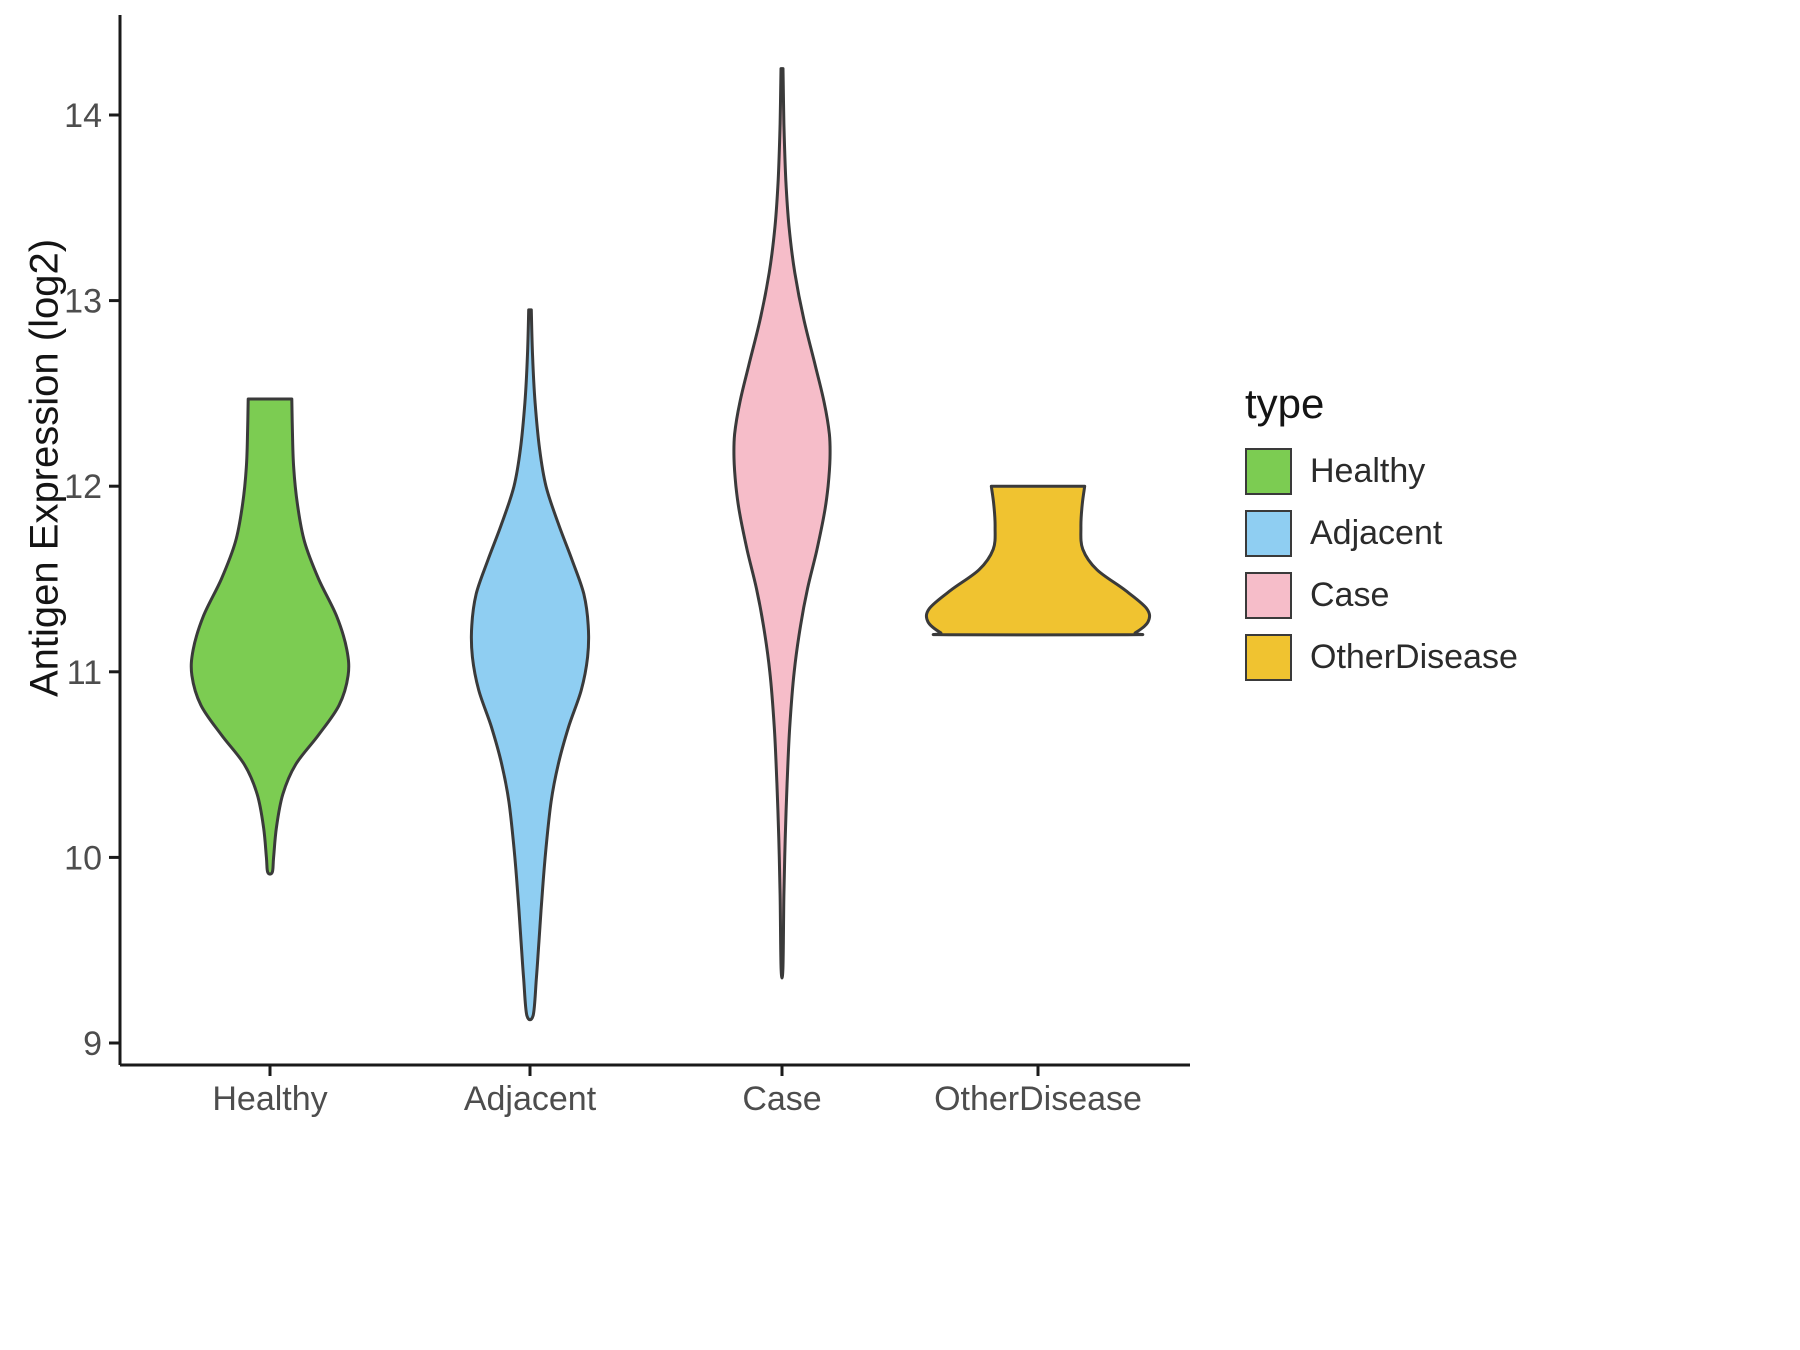 This screenshot has width=1800, height=1350. Describe the element at coordinates (270, 636) in the screenshot. I see `violin-healthy` at that location.